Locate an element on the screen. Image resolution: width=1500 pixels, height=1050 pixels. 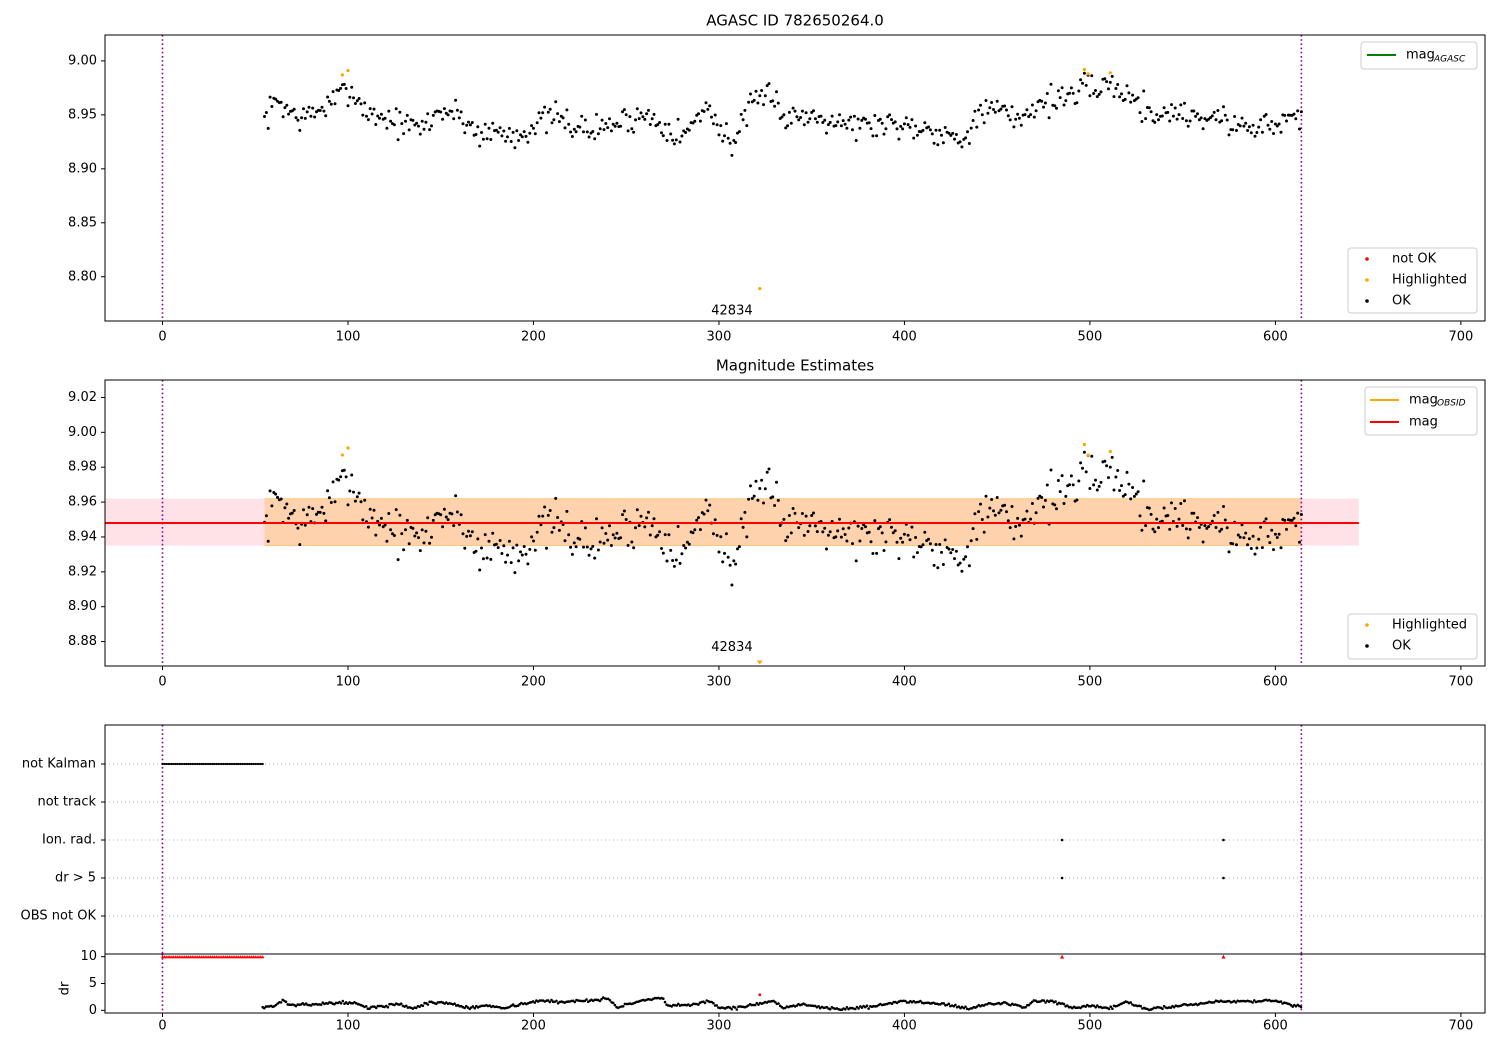
legend-box is located at coordinates (1419, 55).